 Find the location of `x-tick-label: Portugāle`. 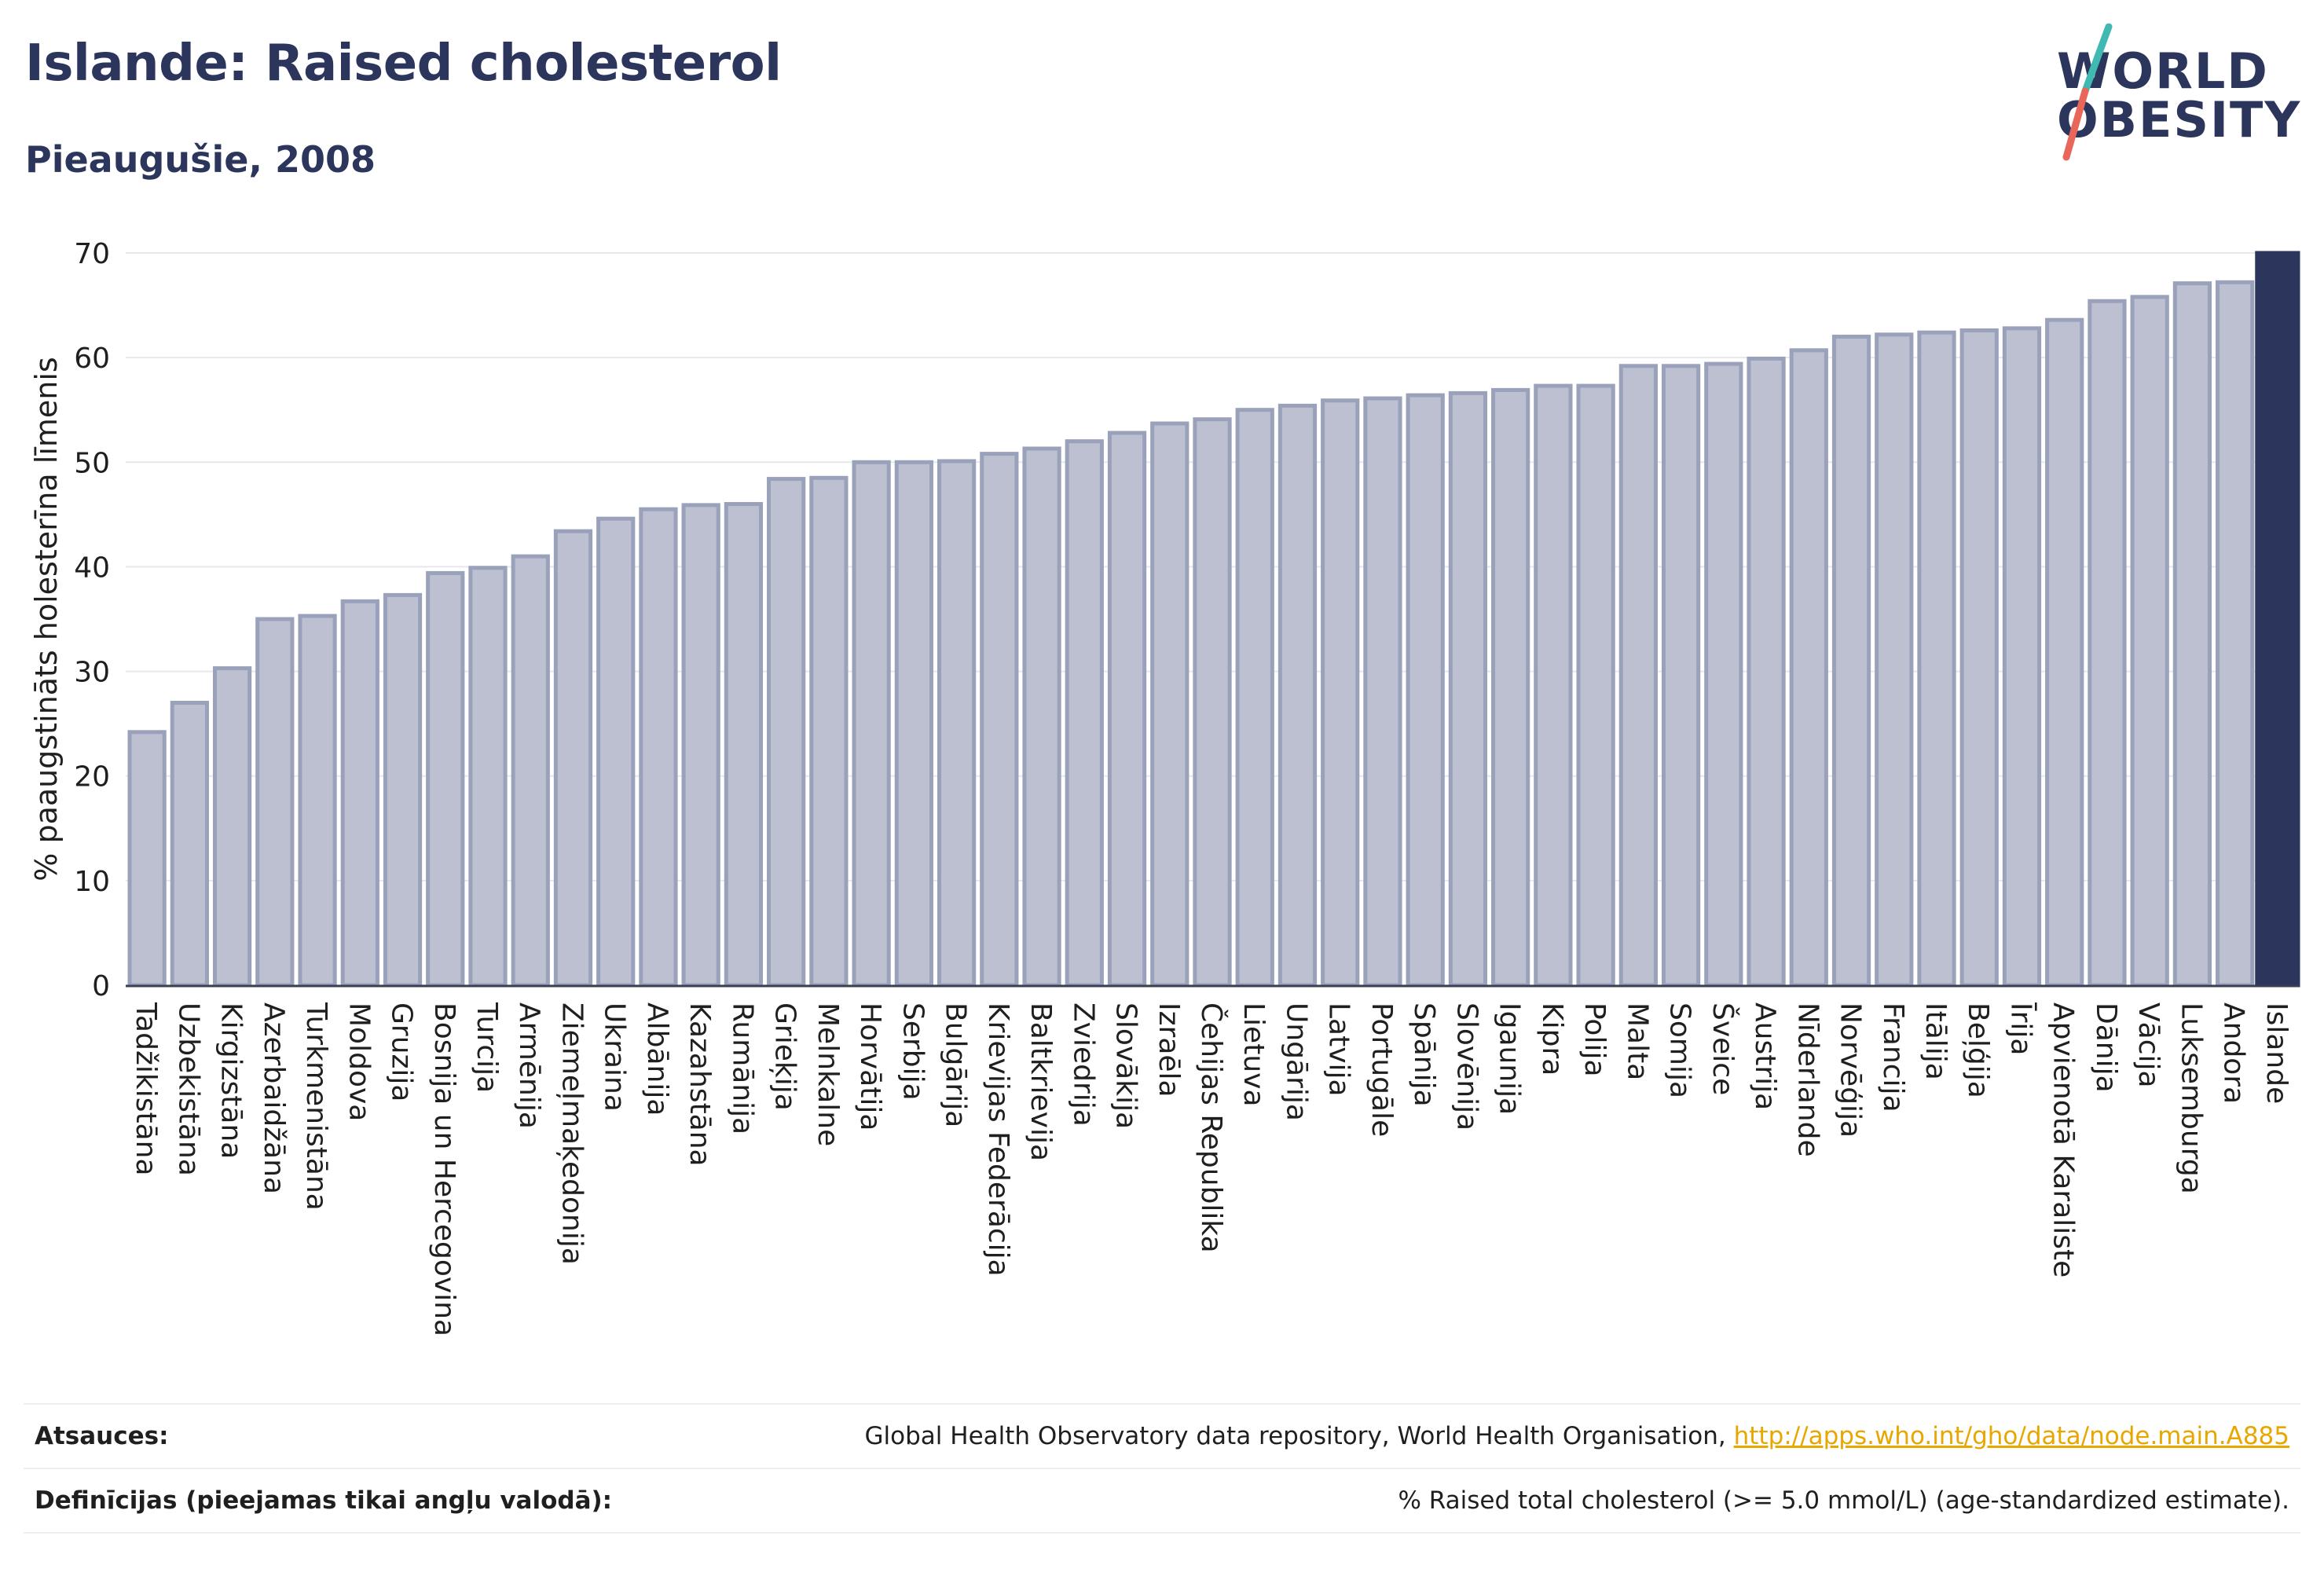

x-tick-label: Portugāle is located at coordinates (1381, 1069).